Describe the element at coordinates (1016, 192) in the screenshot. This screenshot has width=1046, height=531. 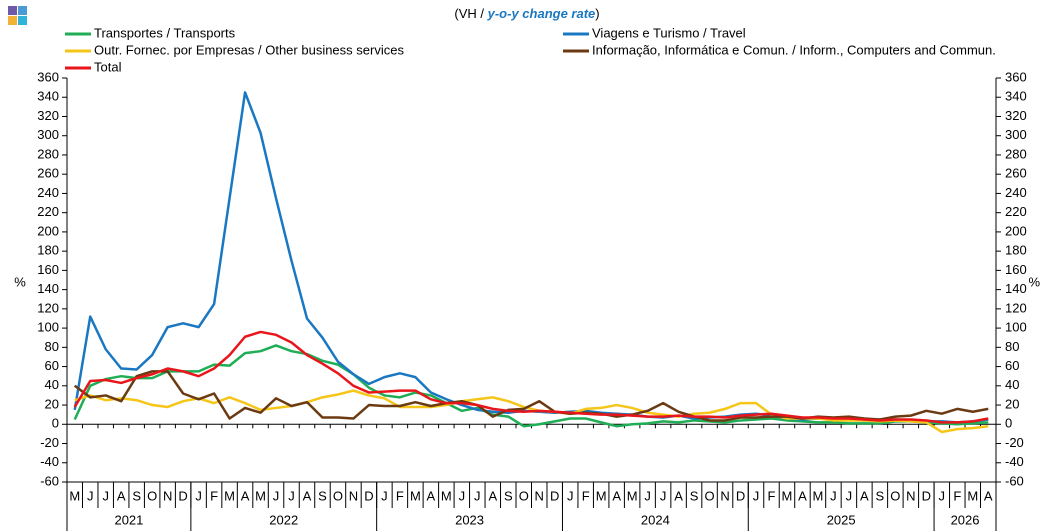
I see `y2-tick-label: 240` at that location.